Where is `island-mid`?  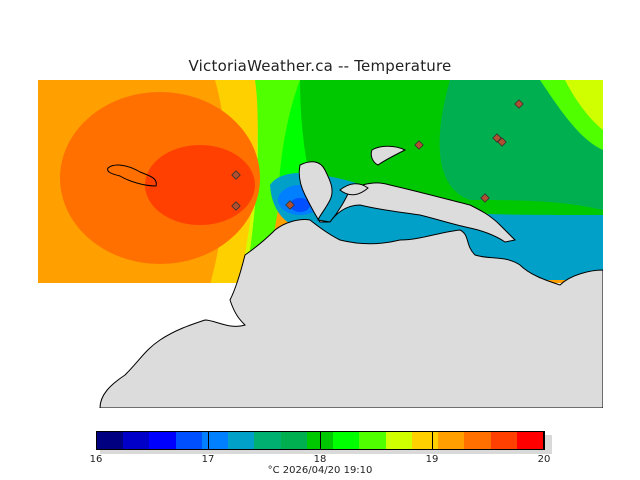 island-mid is located at coordinates (354, 189).